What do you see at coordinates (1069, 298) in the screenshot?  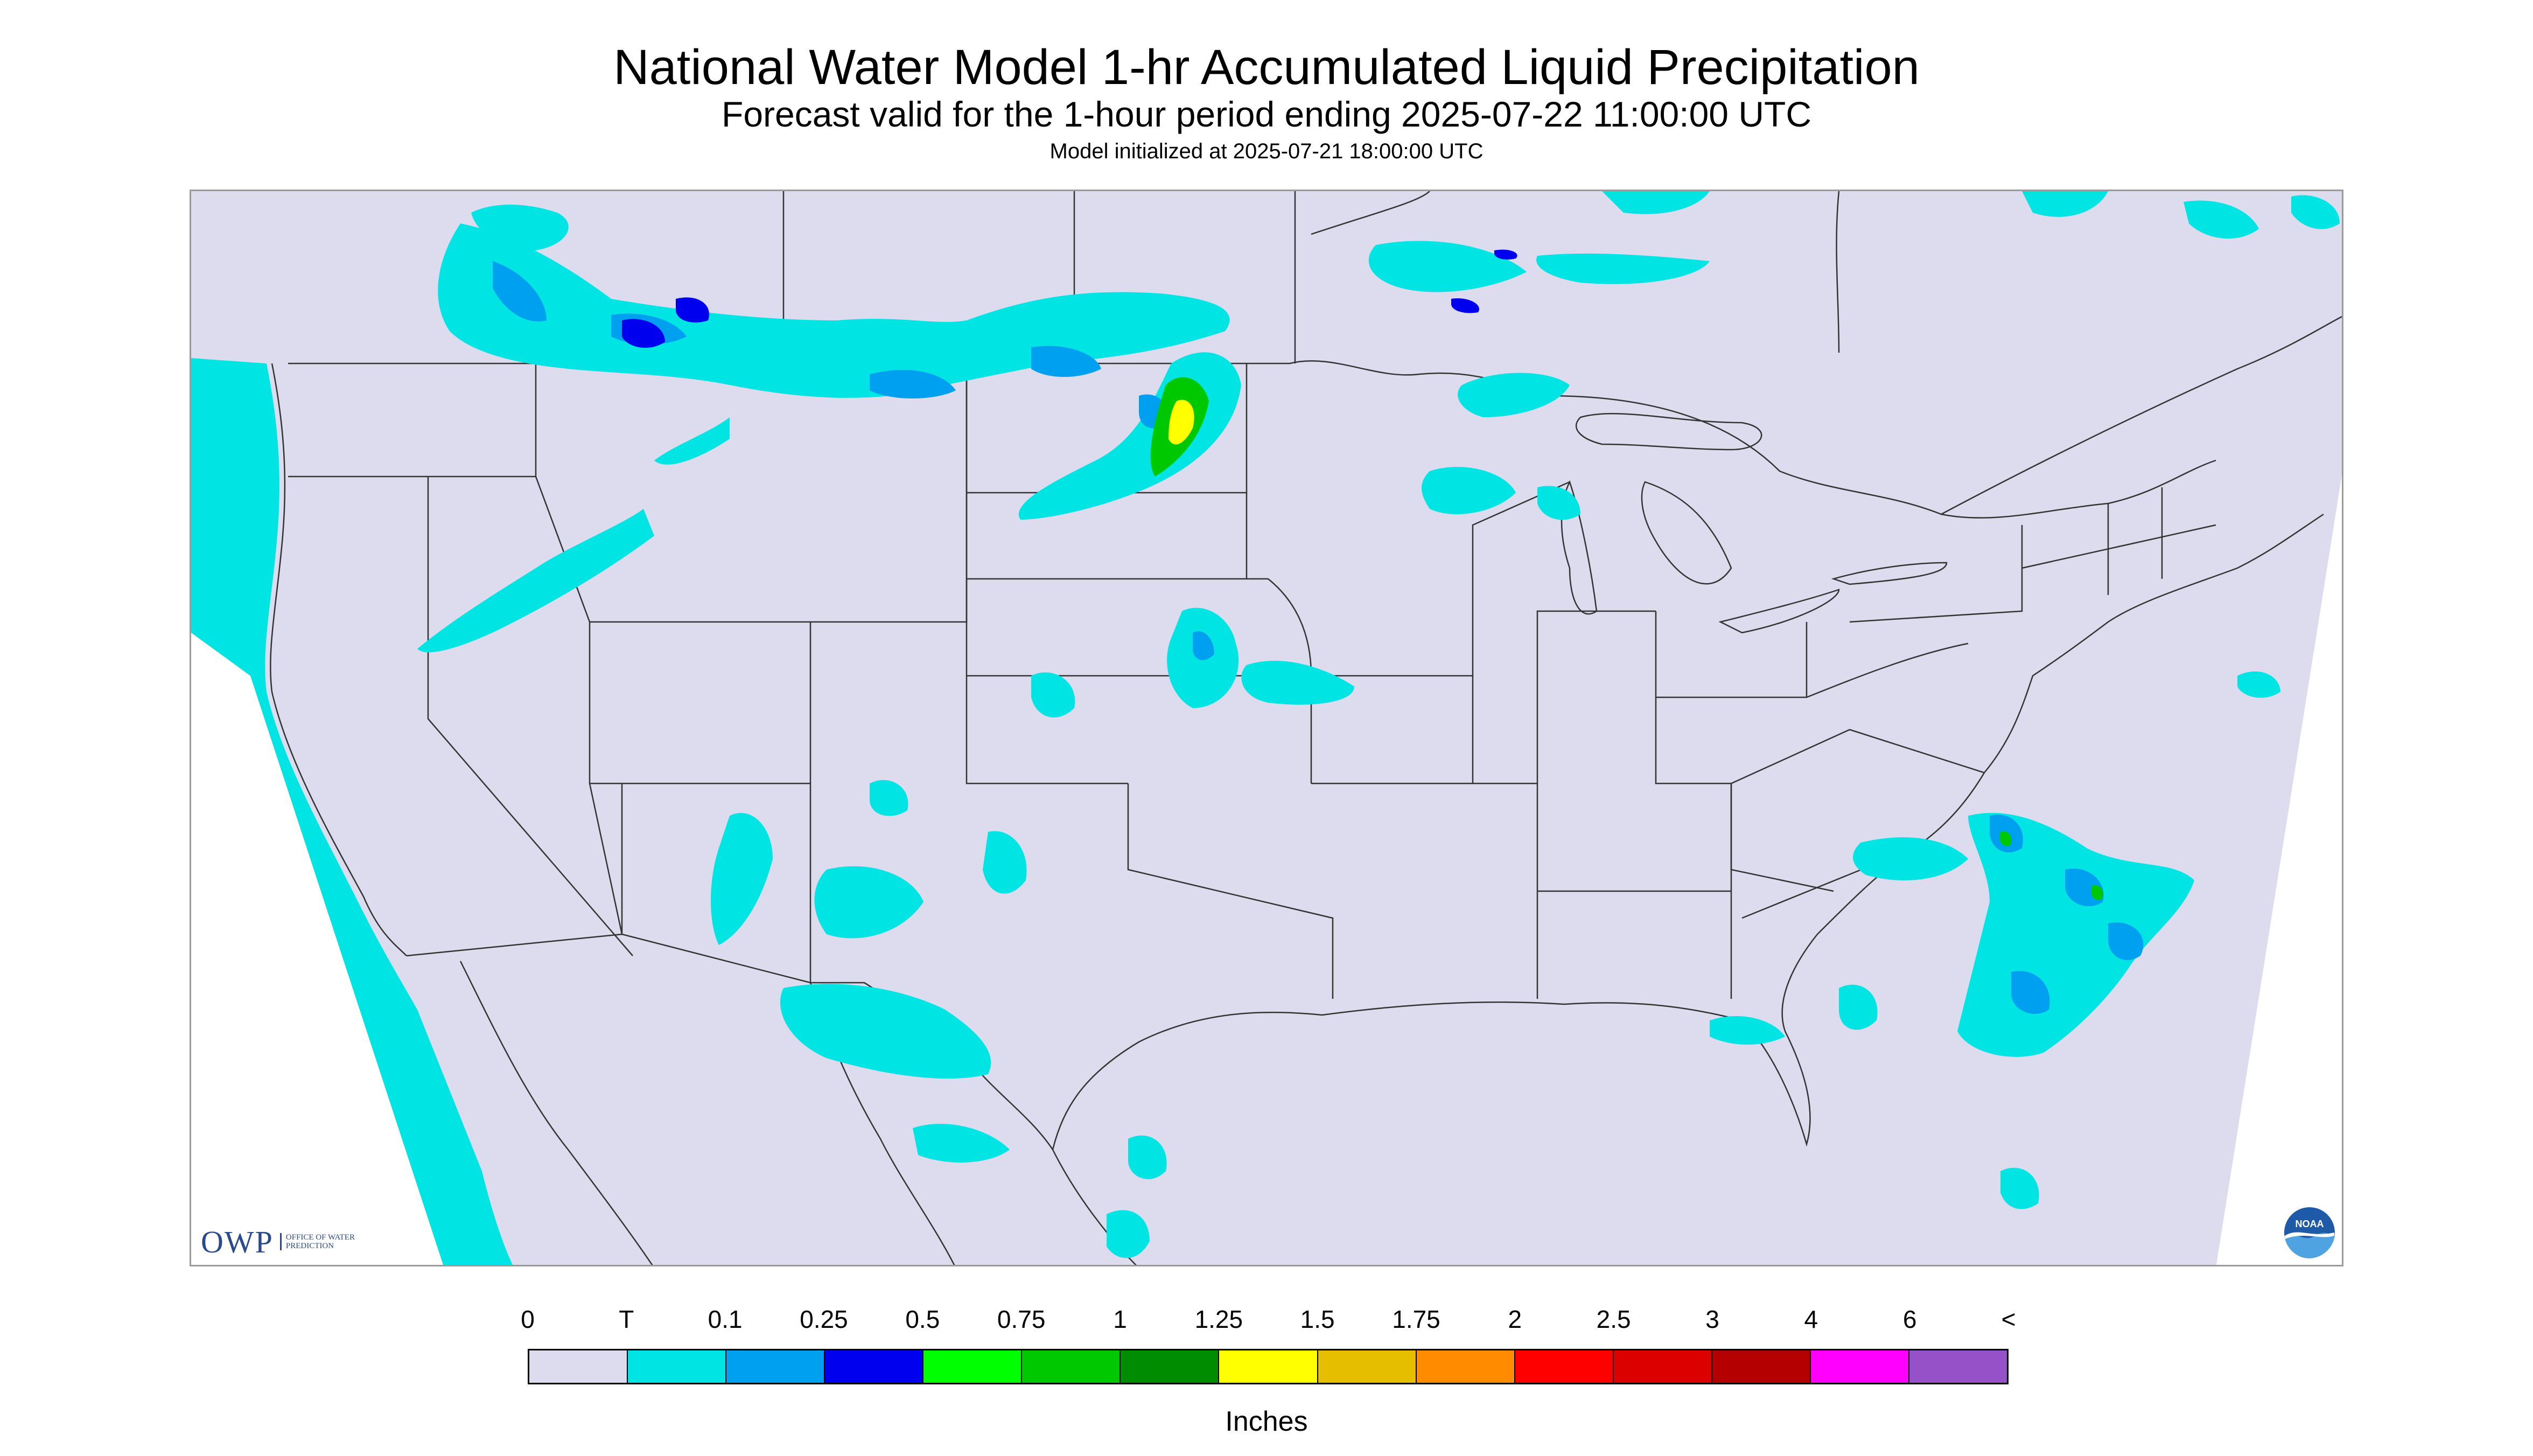 I see `precip-moderate` at bounding box center [1069, 298].